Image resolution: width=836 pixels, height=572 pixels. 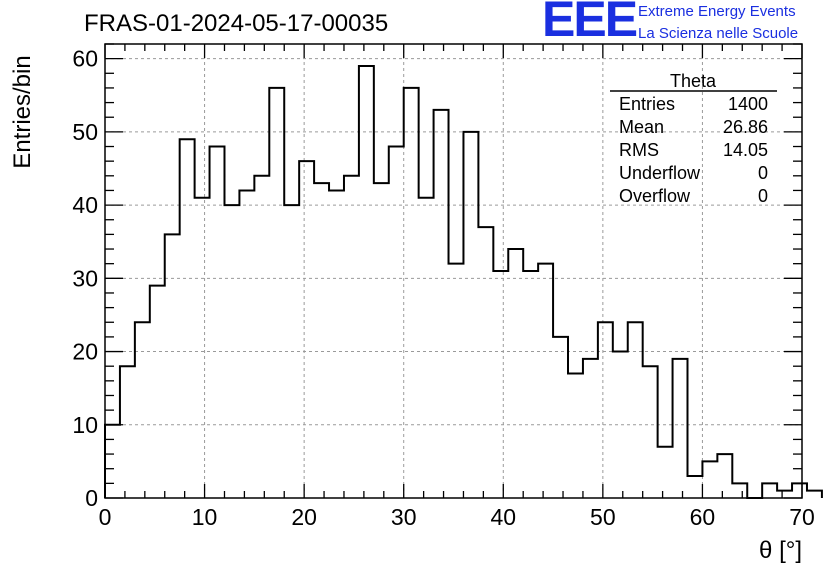 What do you see at coordinates (85, 59) in the screenshot?
I see `y-tick-label: 60` at bounding box center [85, 59].